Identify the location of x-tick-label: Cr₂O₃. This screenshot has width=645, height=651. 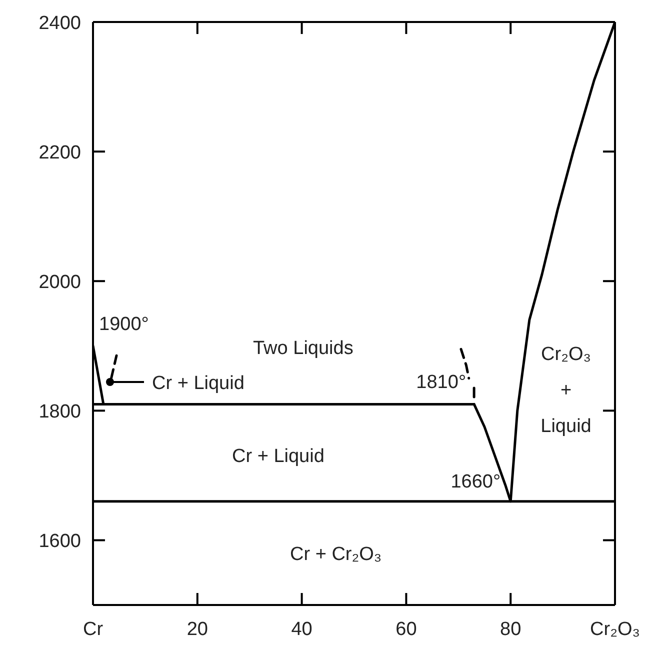
(615, 629).